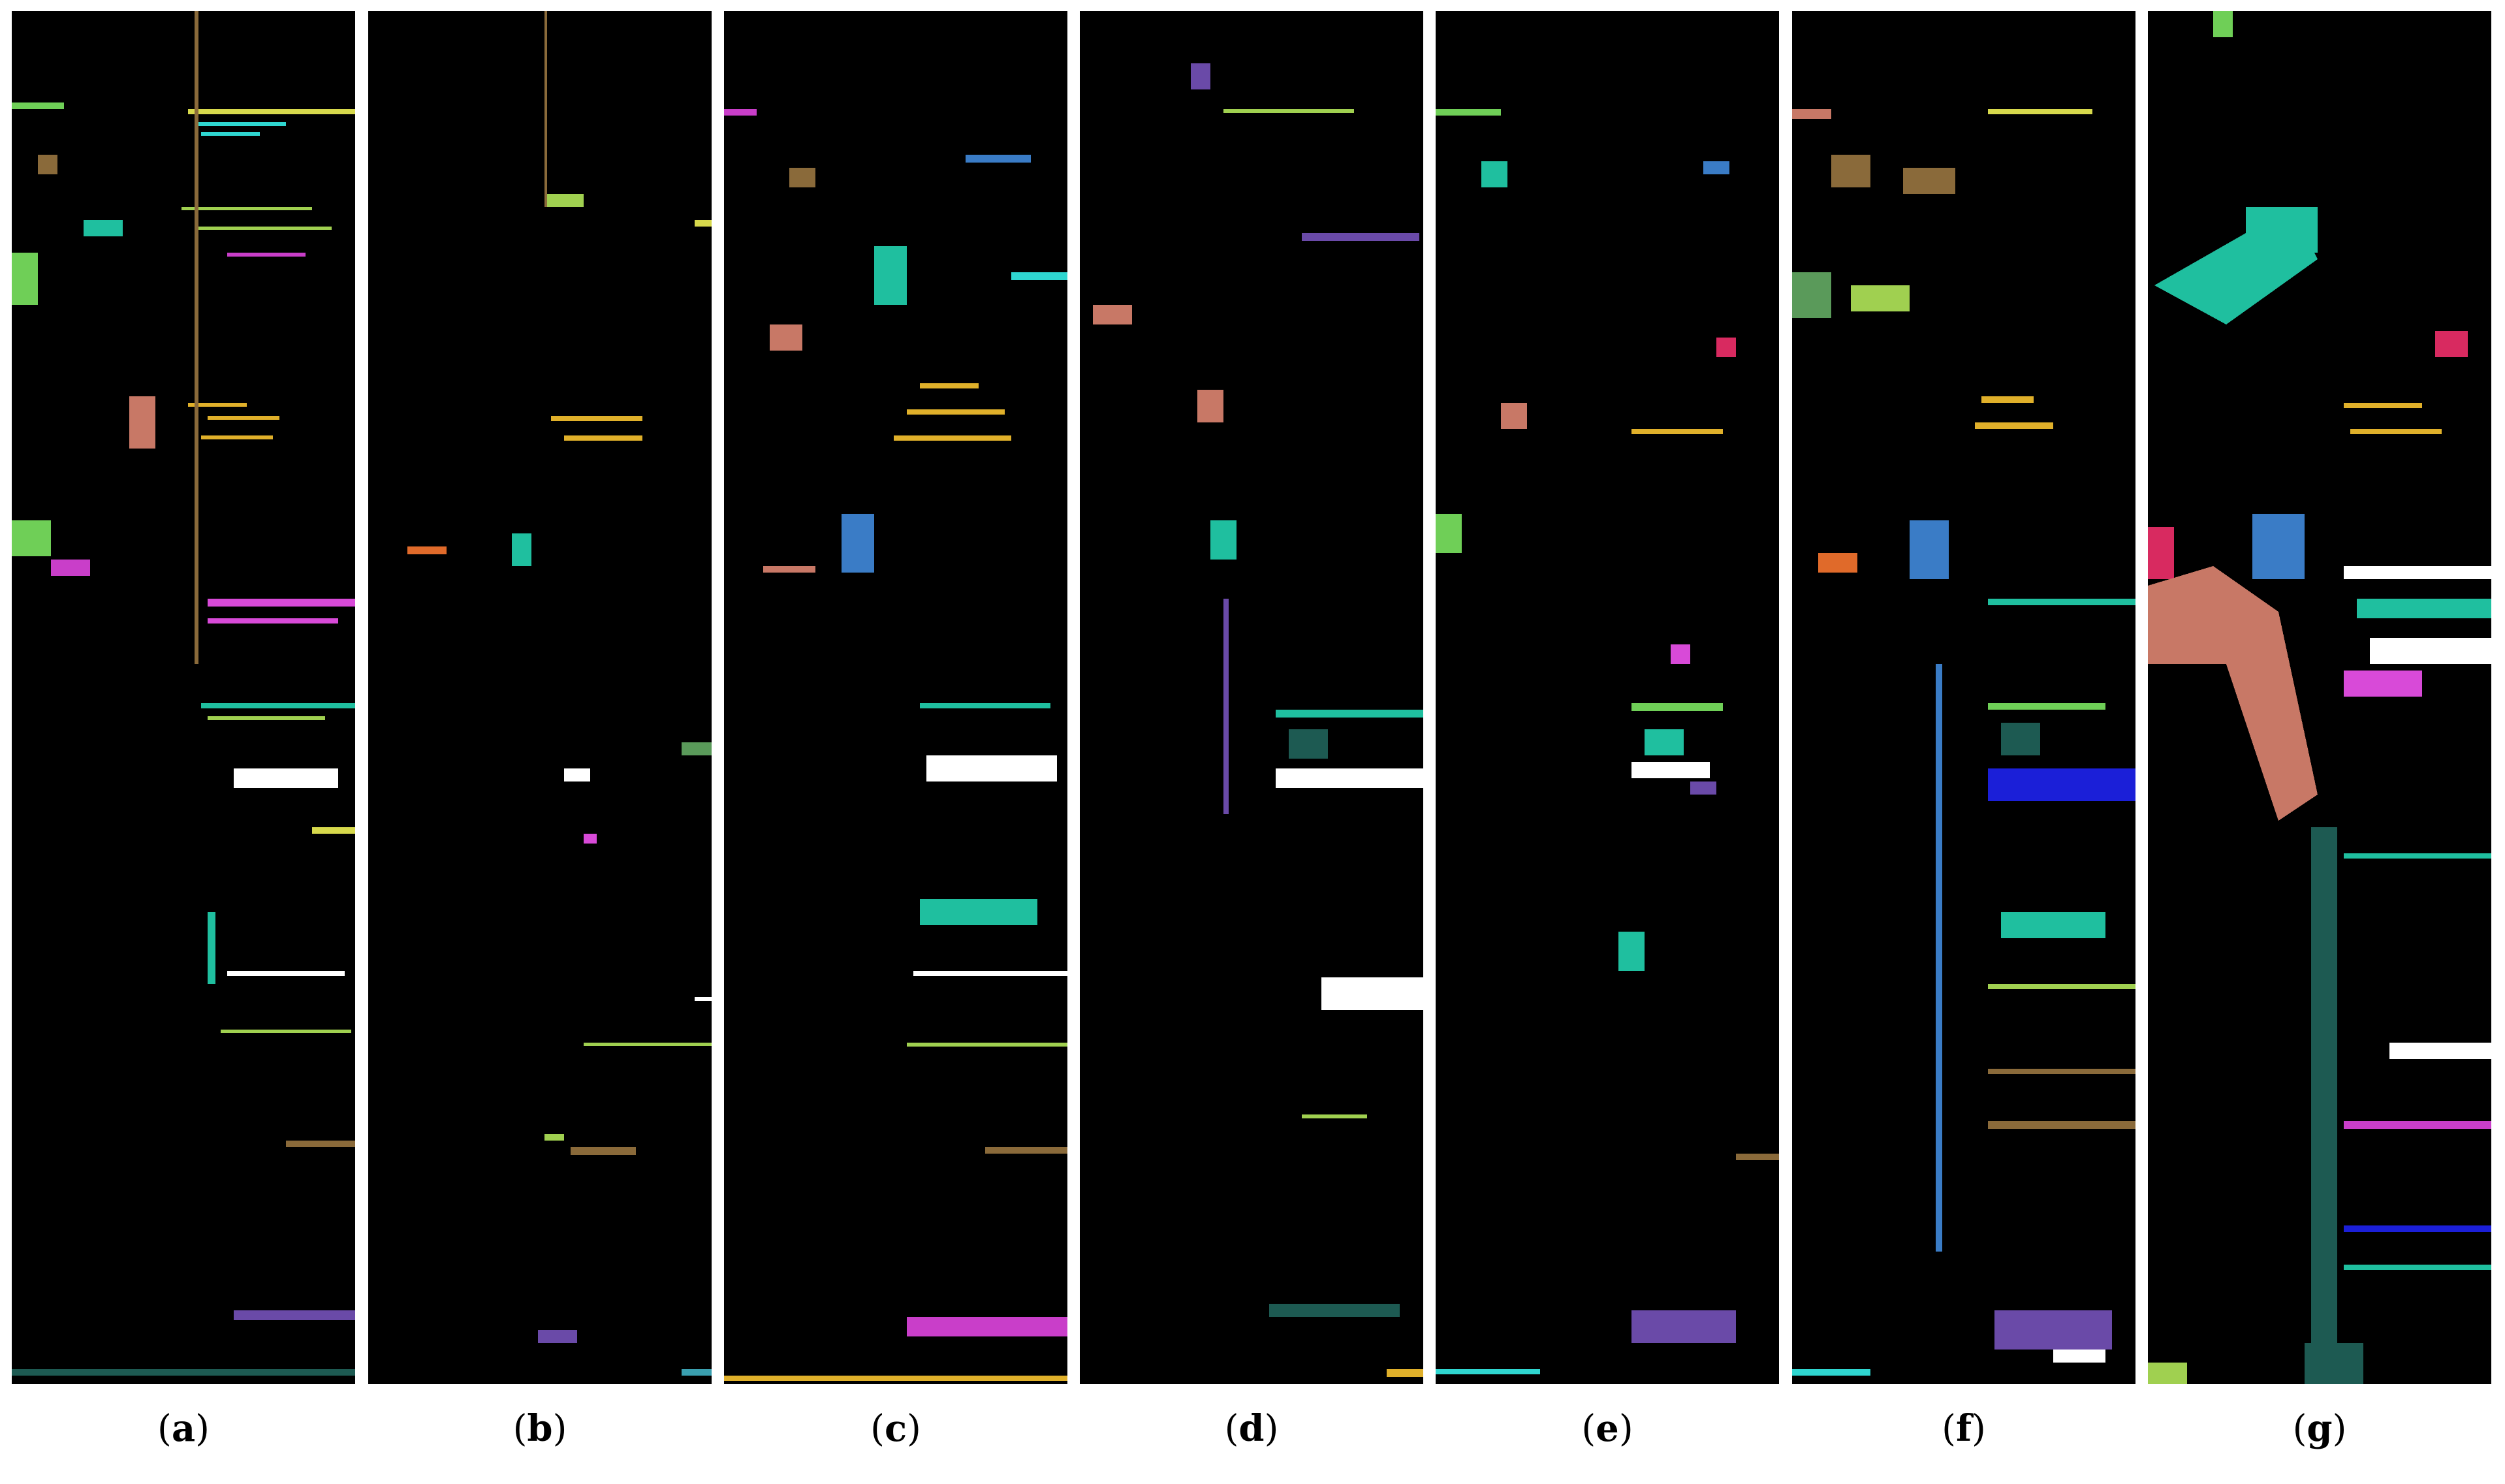  I want to click on panel-e-map, so click(1607, 697).